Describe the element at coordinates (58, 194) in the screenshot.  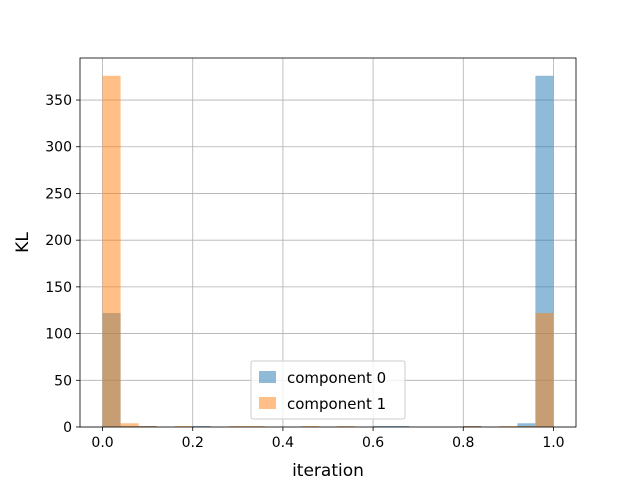
I see `y-tick-label: 250` at that location.